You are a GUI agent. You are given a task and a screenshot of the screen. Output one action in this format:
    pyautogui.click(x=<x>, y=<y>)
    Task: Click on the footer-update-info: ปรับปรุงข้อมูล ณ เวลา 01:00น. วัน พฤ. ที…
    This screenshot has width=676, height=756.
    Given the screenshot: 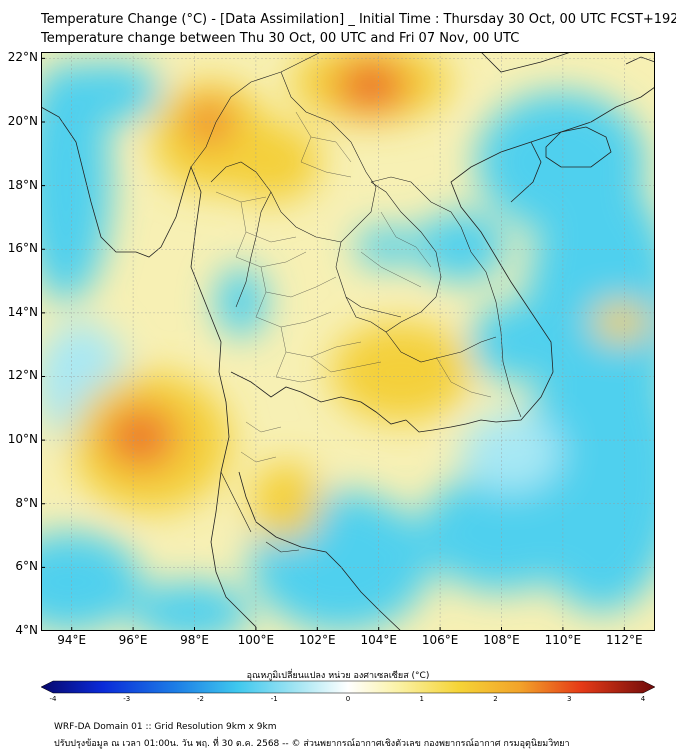 What is the action you would take?
    pyautogui.click(x=312, y=744)
    